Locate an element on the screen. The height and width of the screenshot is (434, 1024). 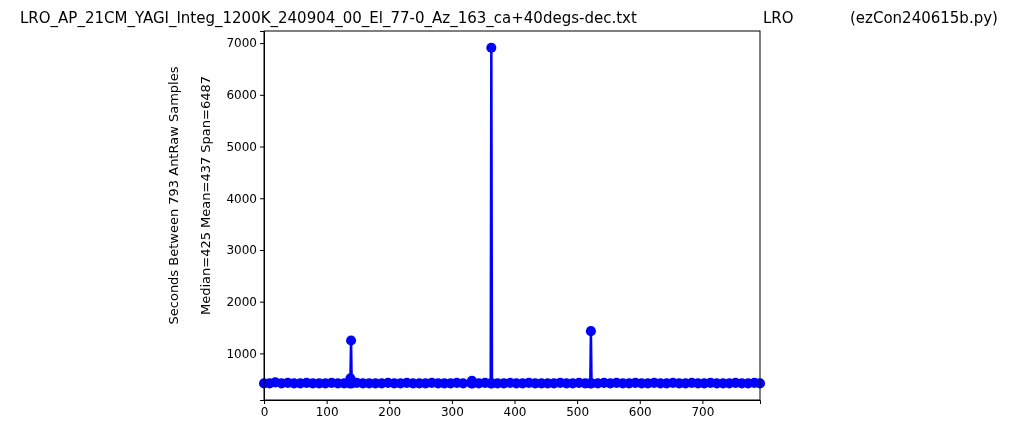
y-tick-label: 1000 is located at coordinates (241, 353).